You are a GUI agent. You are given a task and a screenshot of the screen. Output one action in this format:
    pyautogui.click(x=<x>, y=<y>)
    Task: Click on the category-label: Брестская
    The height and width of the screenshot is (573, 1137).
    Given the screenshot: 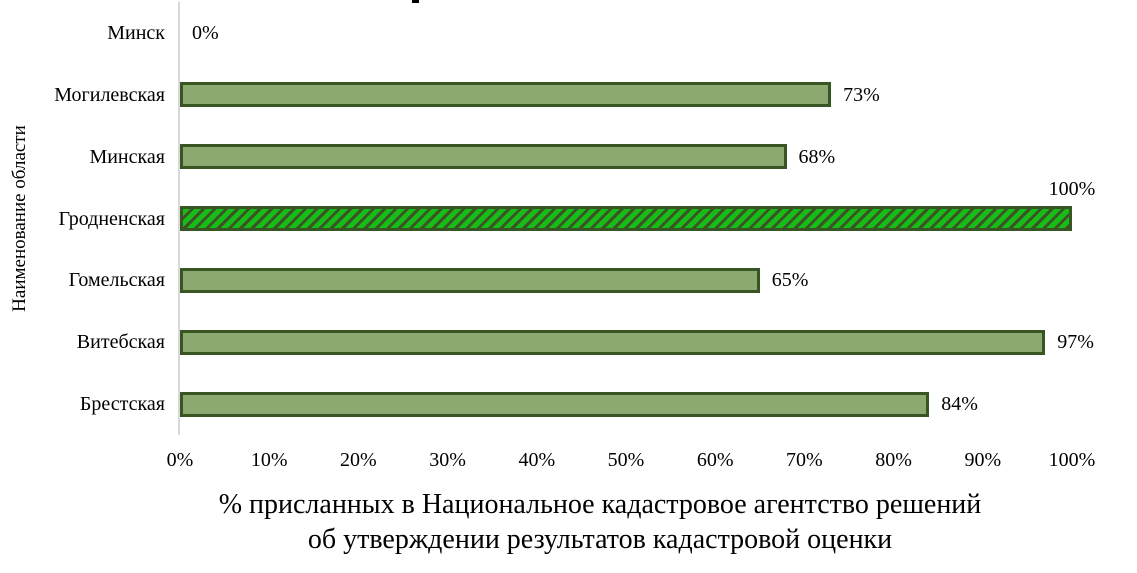 What is the action you would take?
    pyautogui.click(x=122, y=404)
    